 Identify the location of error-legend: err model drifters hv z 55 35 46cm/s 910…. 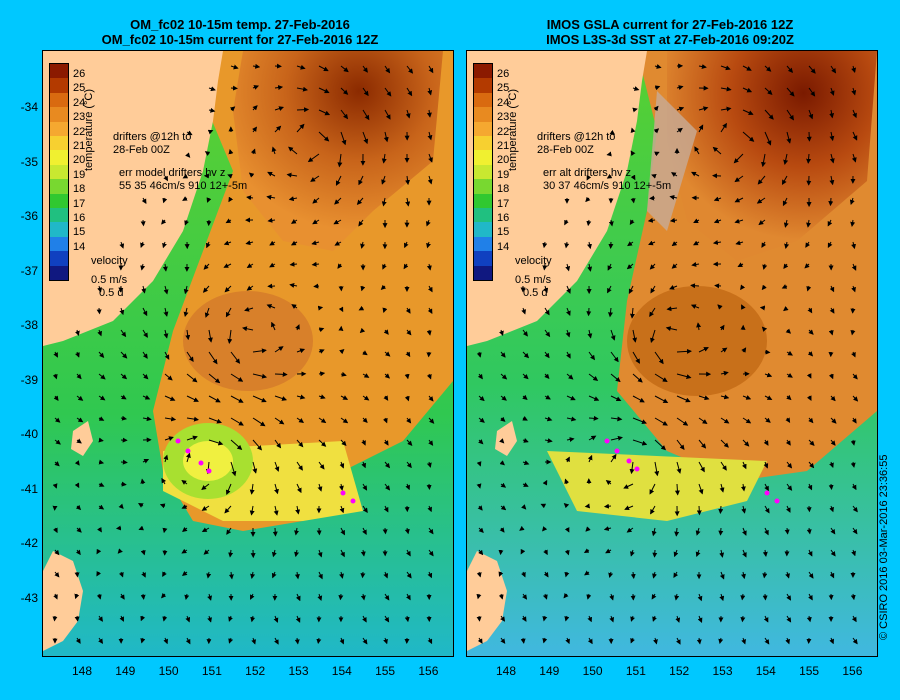
(183, 179).